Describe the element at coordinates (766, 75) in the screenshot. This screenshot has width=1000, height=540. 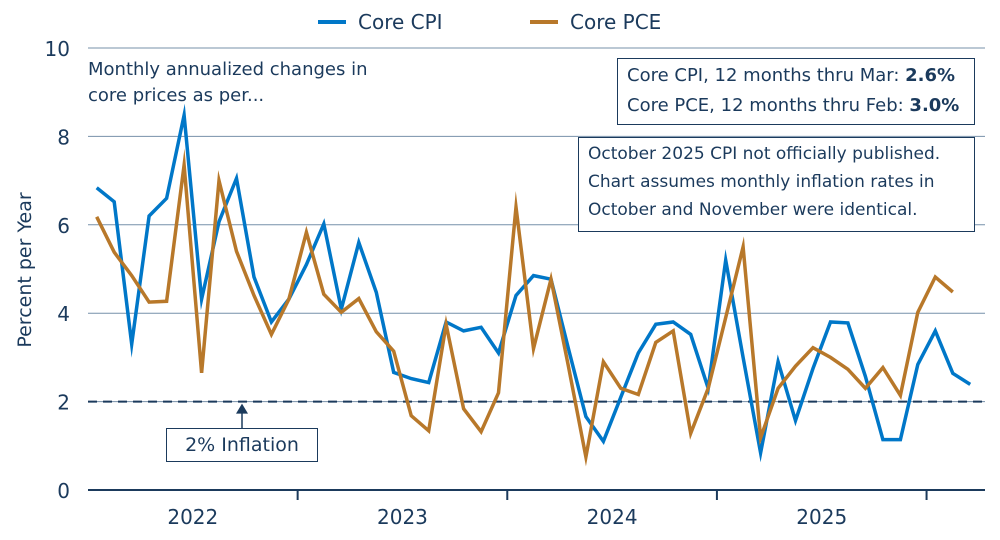
I see `summary-cpi-label: Core CPI, 12 months thru Mar:` at that location.